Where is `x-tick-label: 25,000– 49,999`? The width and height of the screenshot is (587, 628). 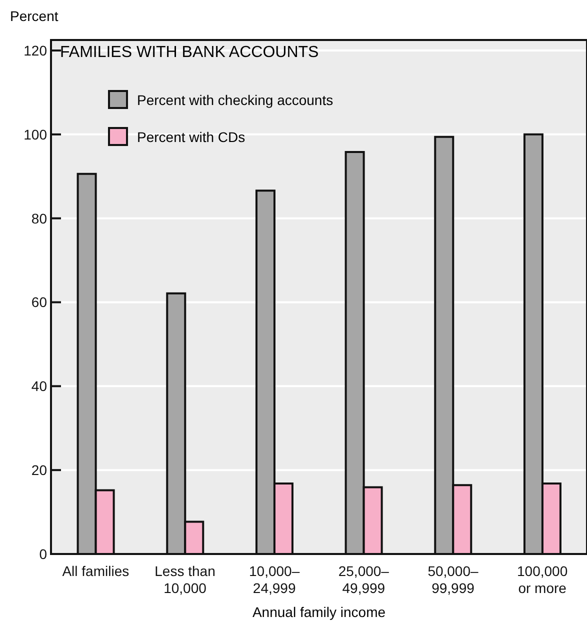 x-tick-label: 25,000– 49,999 is located at coordinates (364, 579).